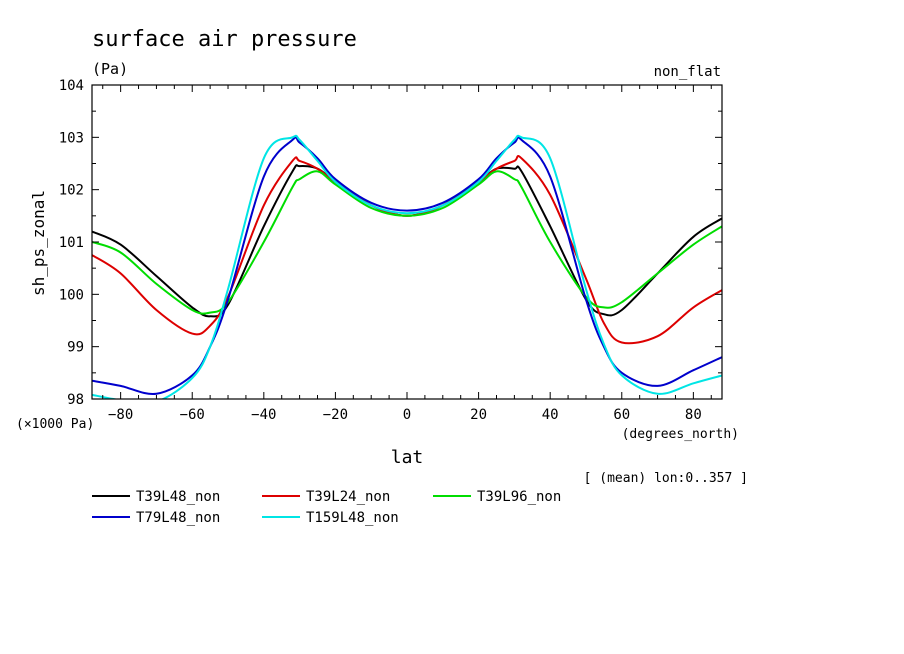  I want to click on top-right-label: non_flat, so click(687, 72).